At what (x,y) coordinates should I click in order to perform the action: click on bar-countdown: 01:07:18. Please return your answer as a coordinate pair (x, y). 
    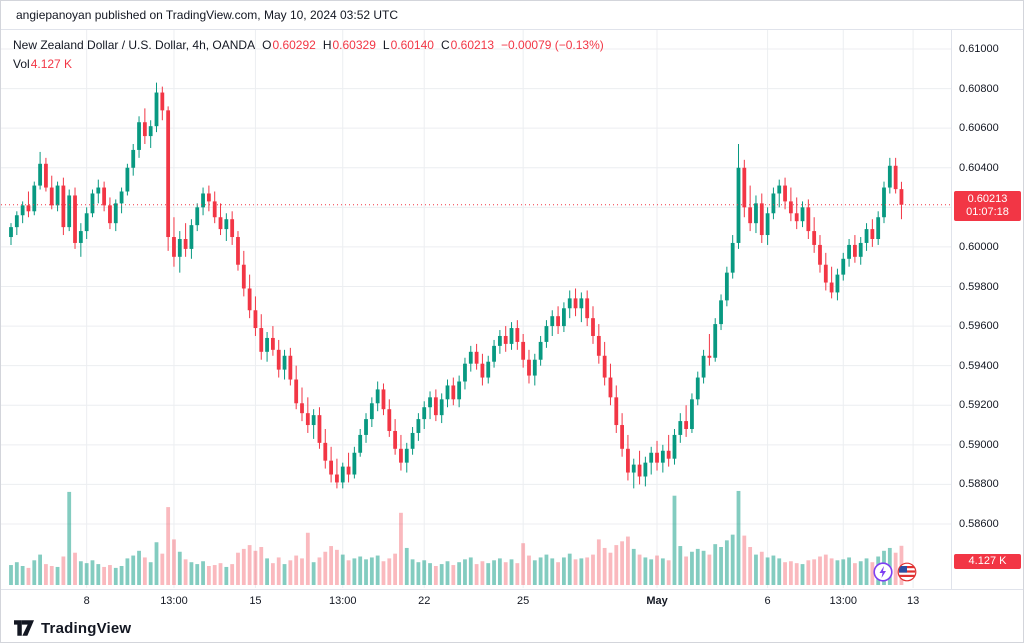
    Looking at the image, I should click on (987, 211).